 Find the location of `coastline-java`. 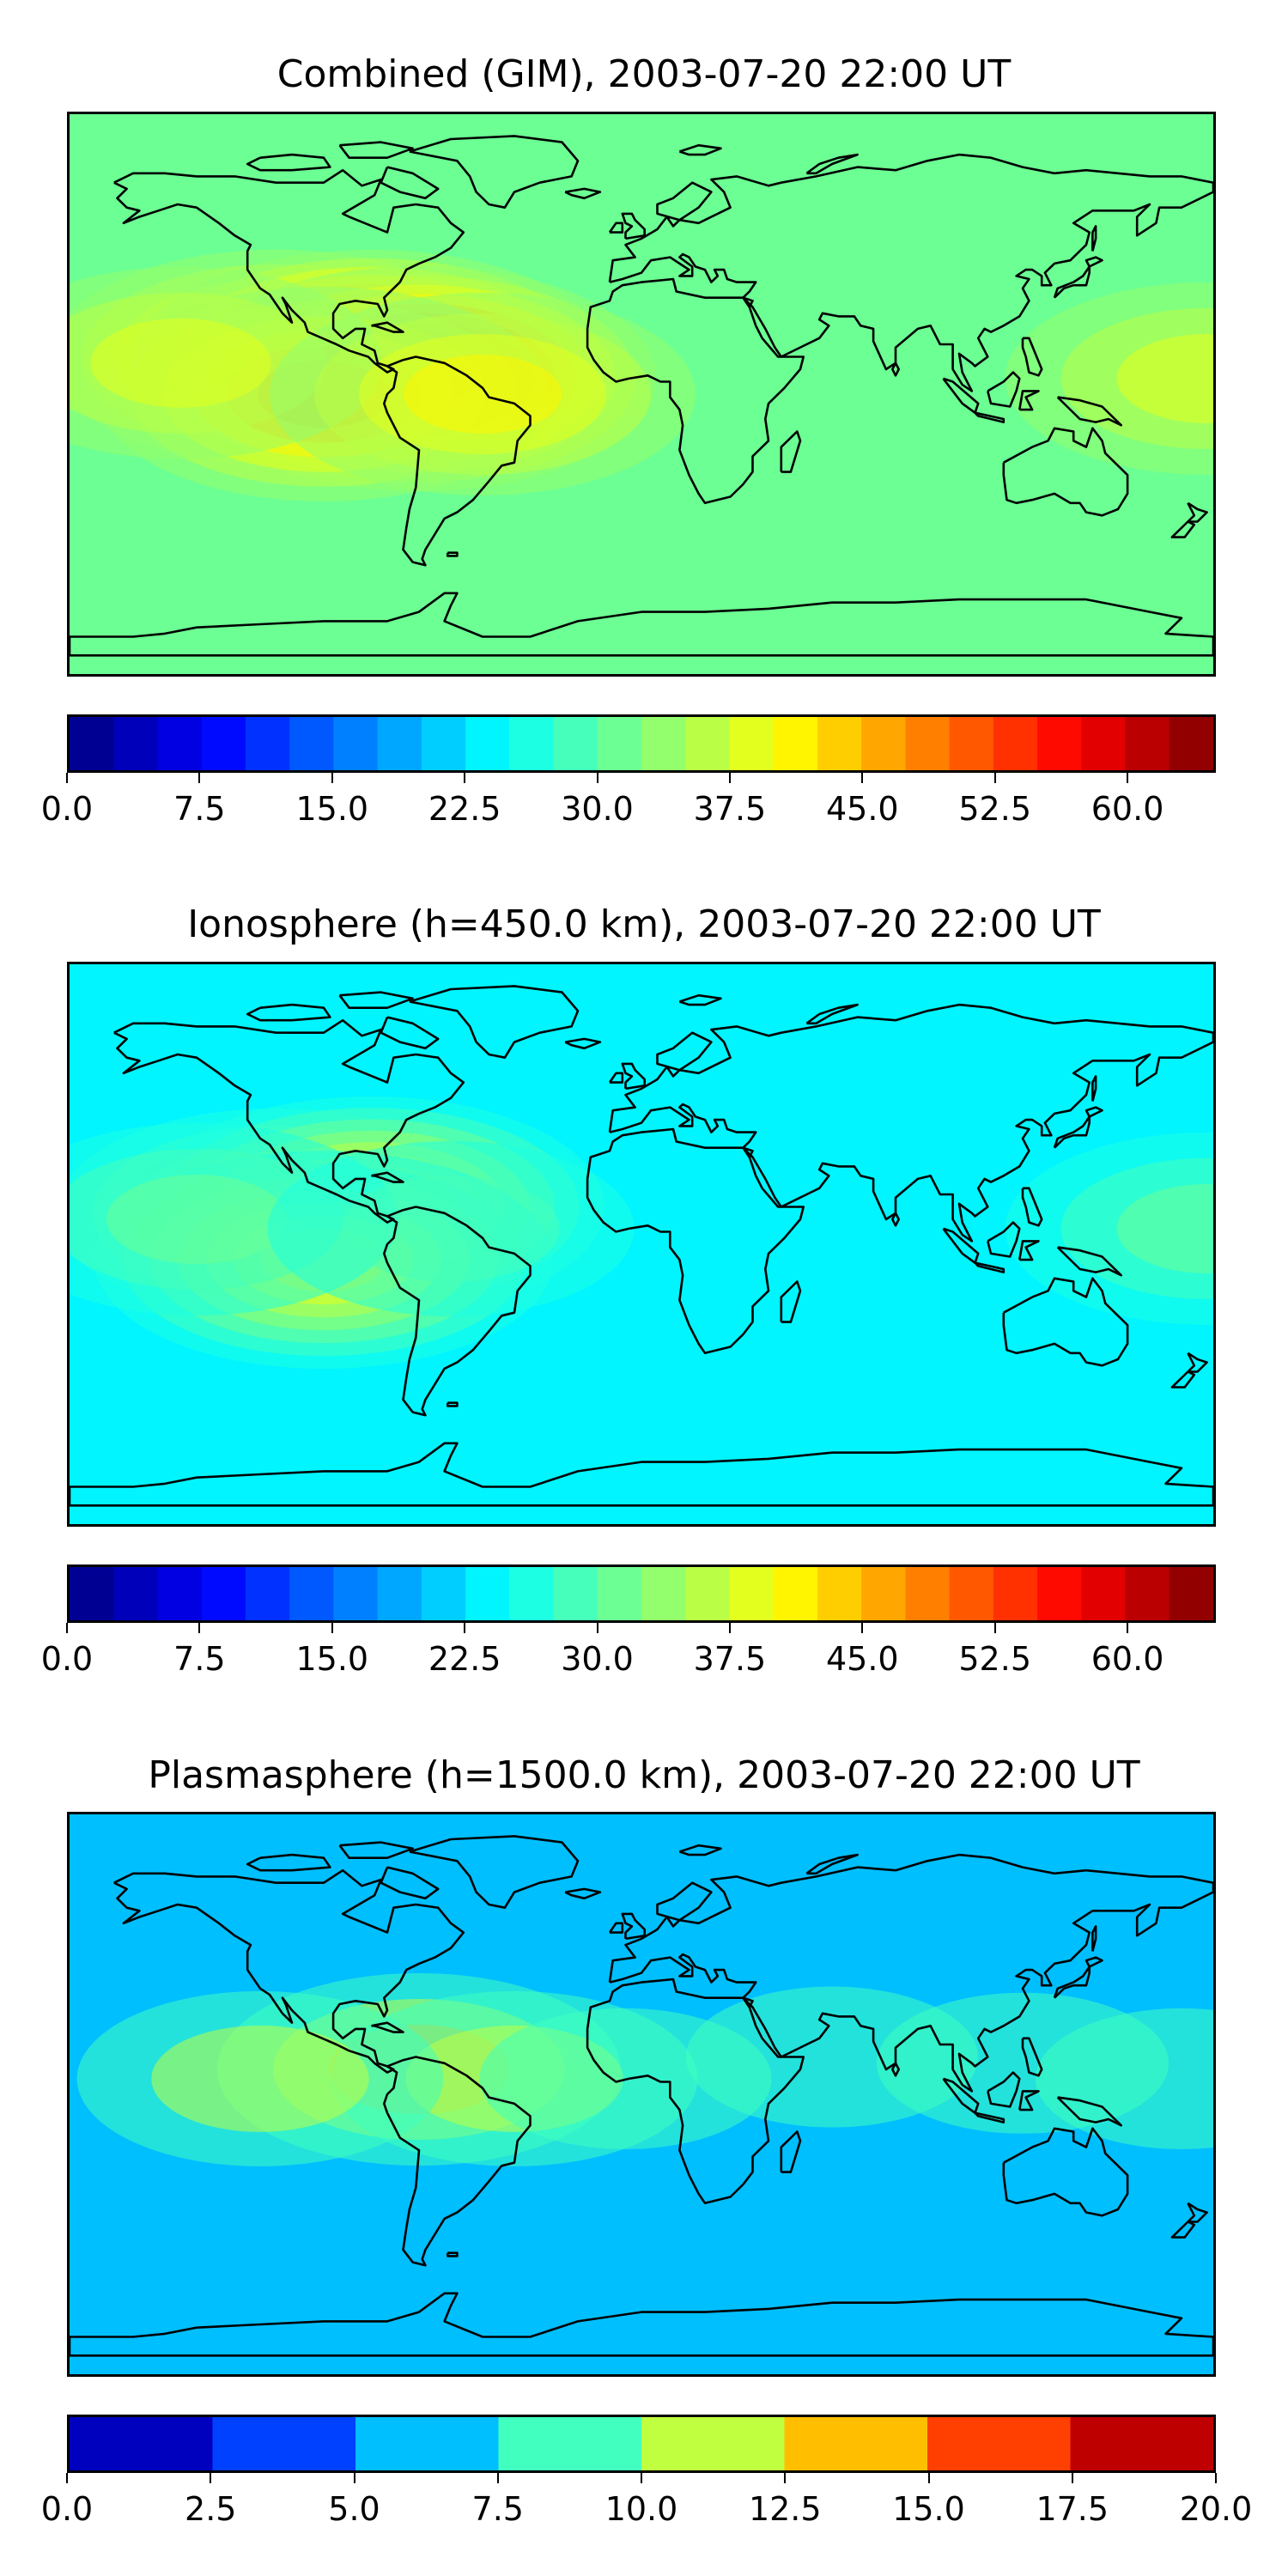

coastline-java is located at coordinates (990, 2117).